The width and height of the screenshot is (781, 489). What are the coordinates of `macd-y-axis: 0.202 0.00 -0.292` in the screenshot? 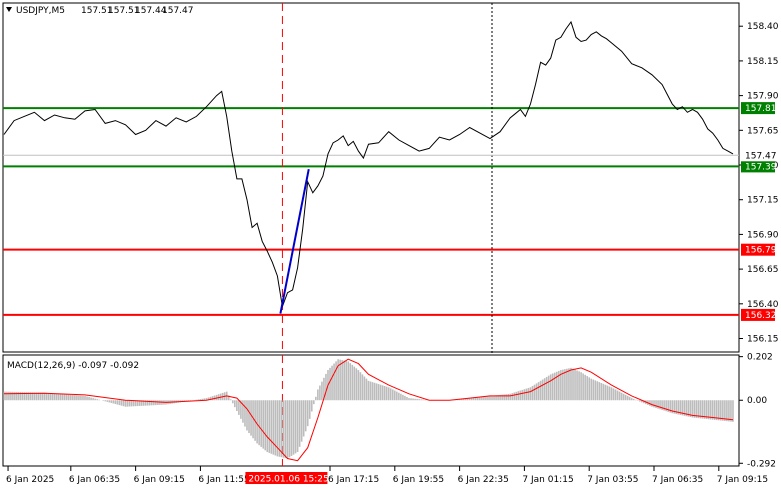 It's located at (757, 411).